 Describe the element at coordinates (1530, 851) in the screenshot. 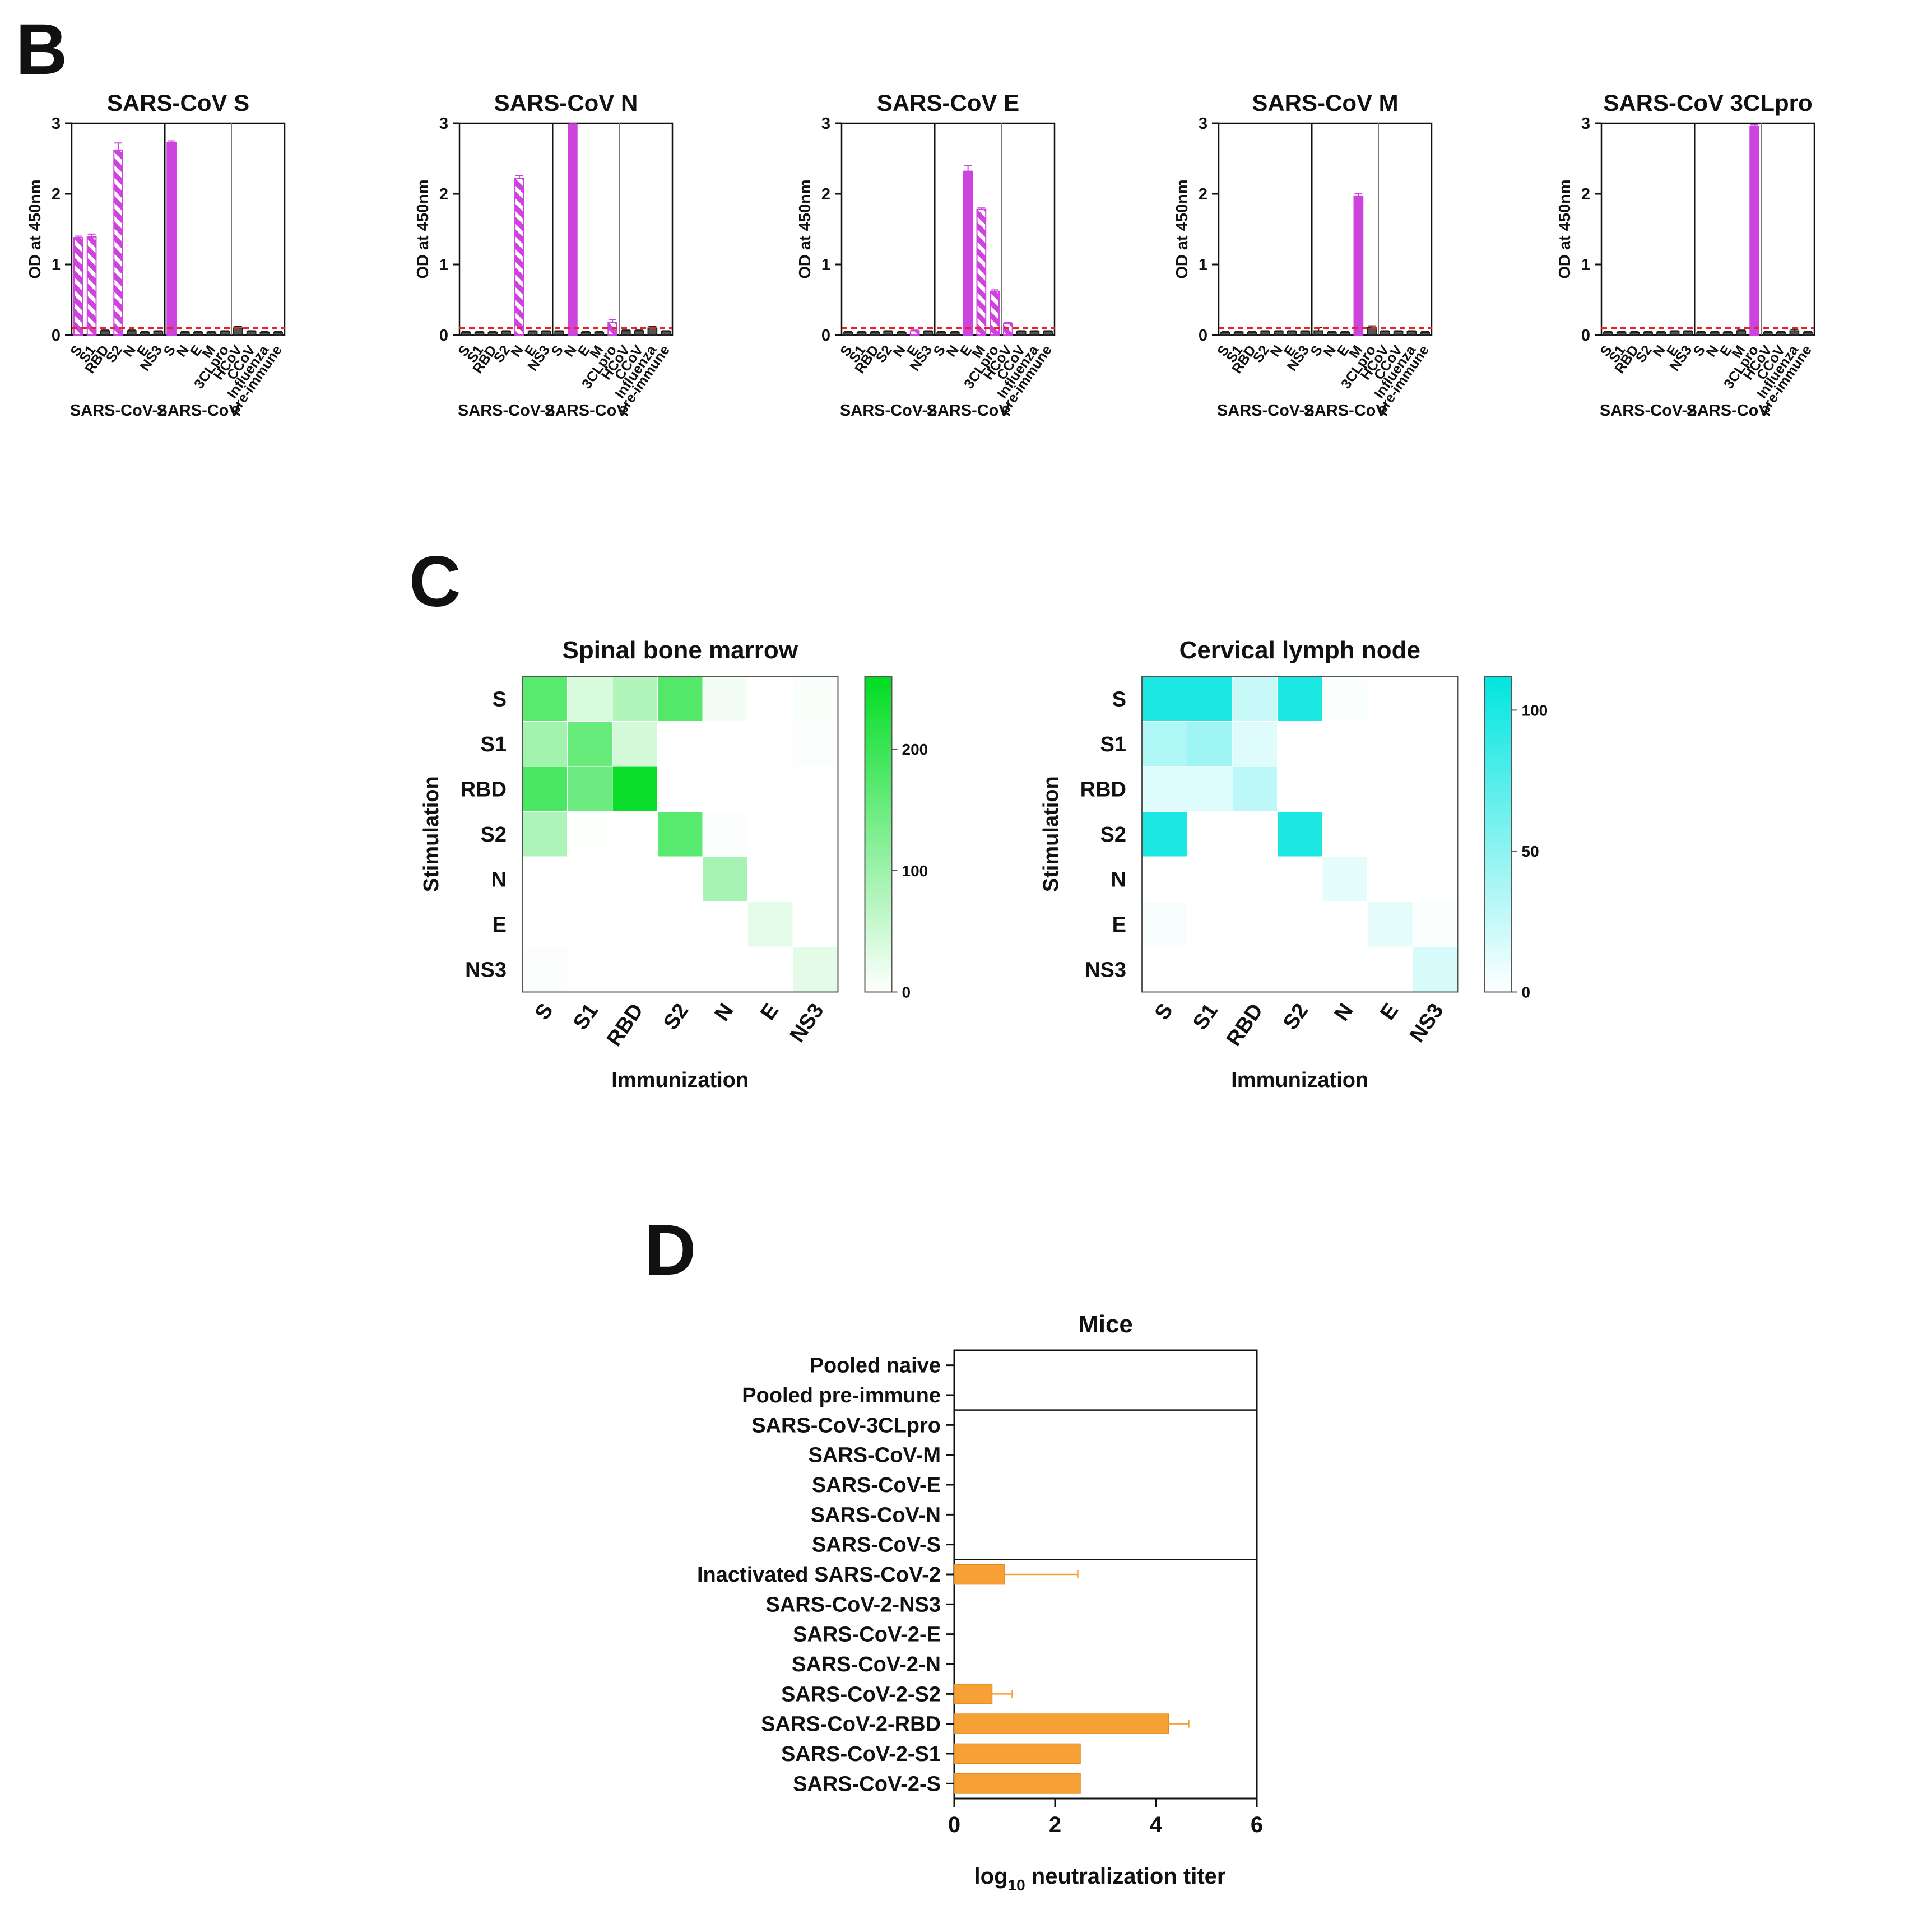

I see `colorbar-tick-label: 50` at that location.